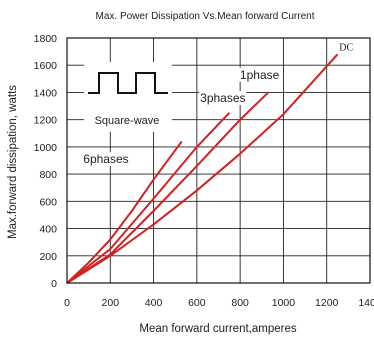 The image size is (374, 343). I want to click on x-tick-label: 400, so click(154, 303).